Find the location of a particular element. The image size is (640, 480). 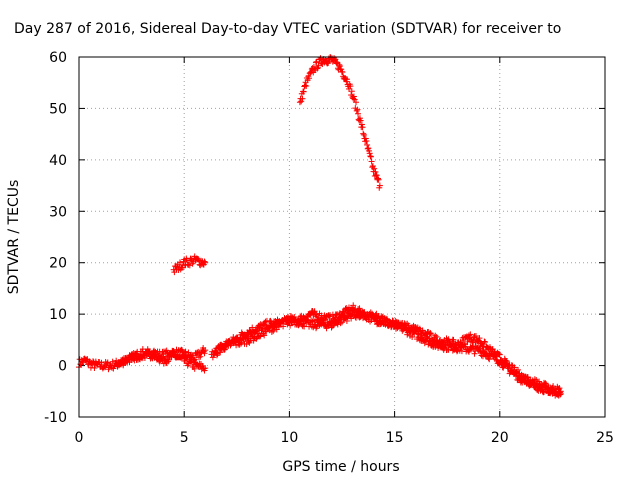

y-tick-label: 40 is located at coordinates (58, 161).